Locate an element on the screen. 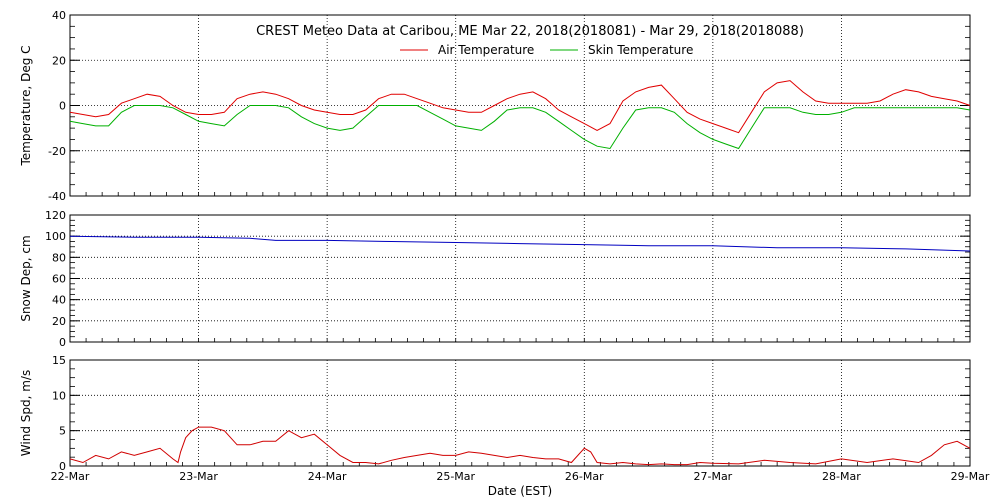 This screenshot has width=1000, height=500. series-line-snow is located at coordinates (520, 243).